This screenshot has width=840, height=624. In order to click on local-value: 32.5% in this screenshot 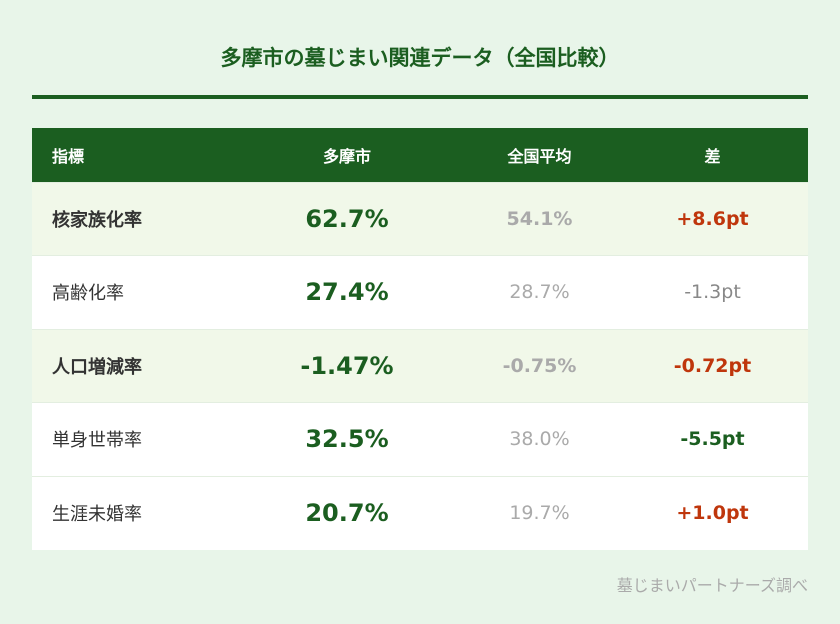, I will do `click(347, 439)`.